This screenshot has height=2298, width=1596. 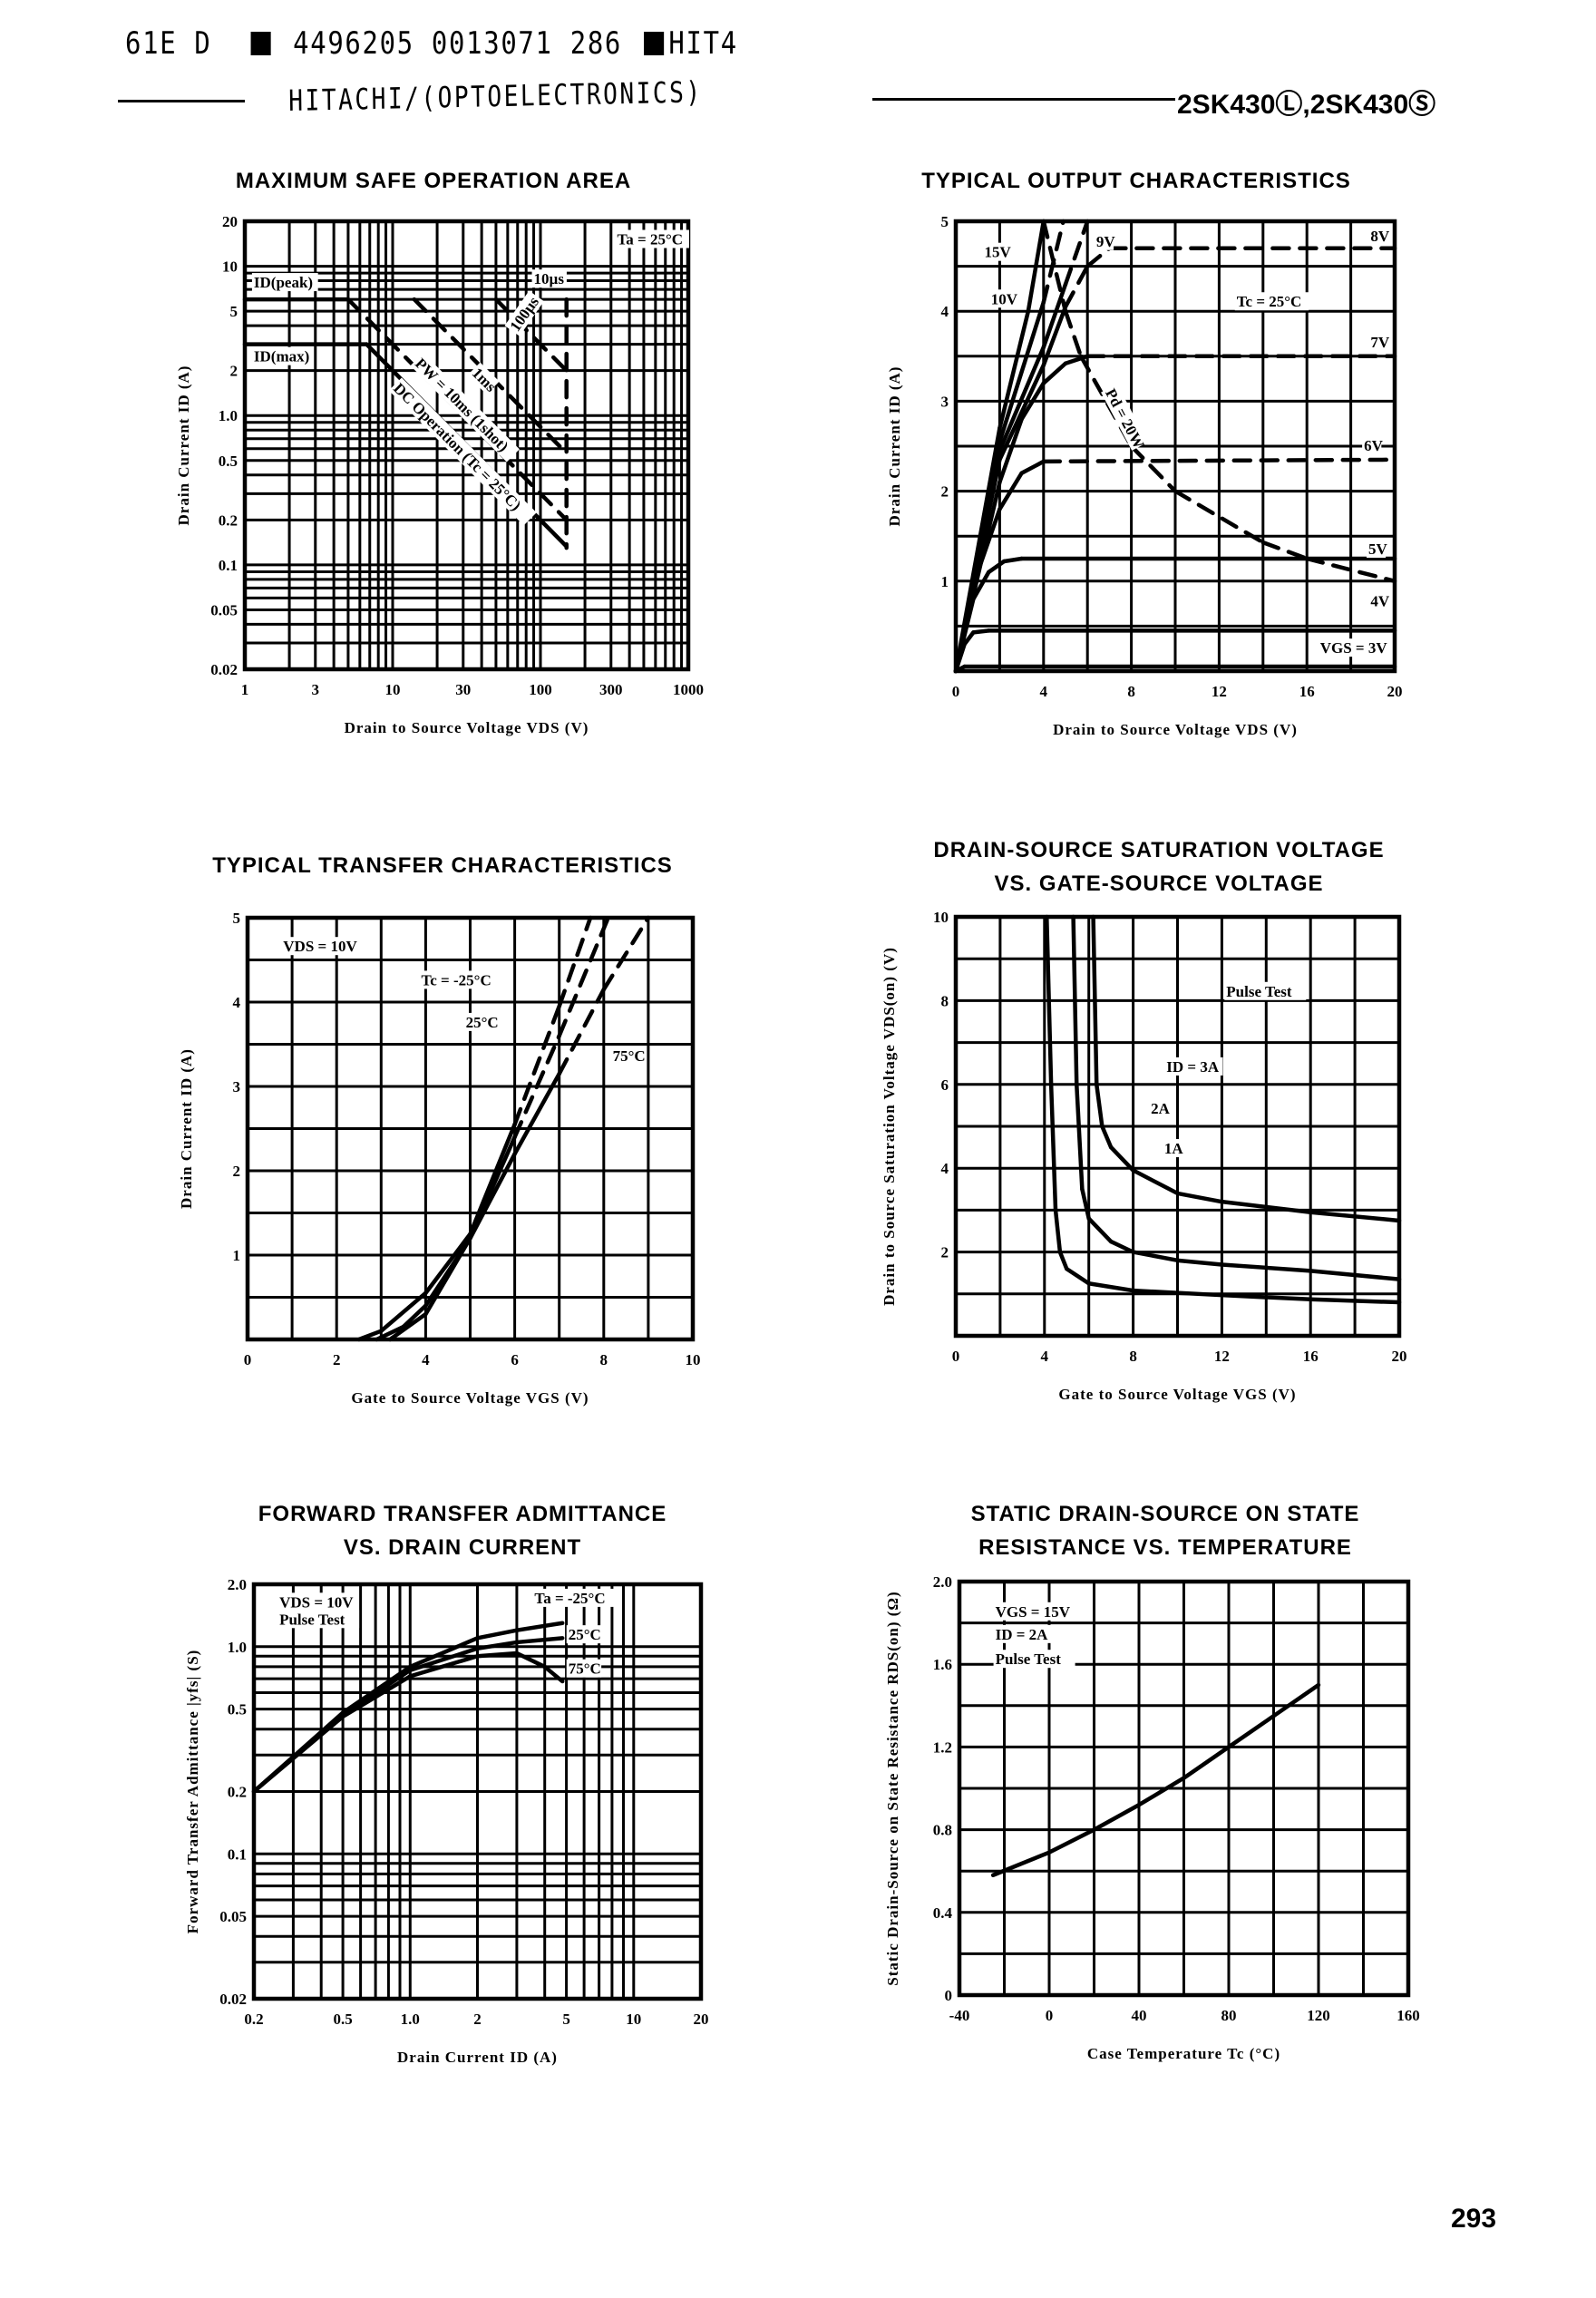 I want to click on chart-annotation: Pulse Test, so click(x=1259, y=991).